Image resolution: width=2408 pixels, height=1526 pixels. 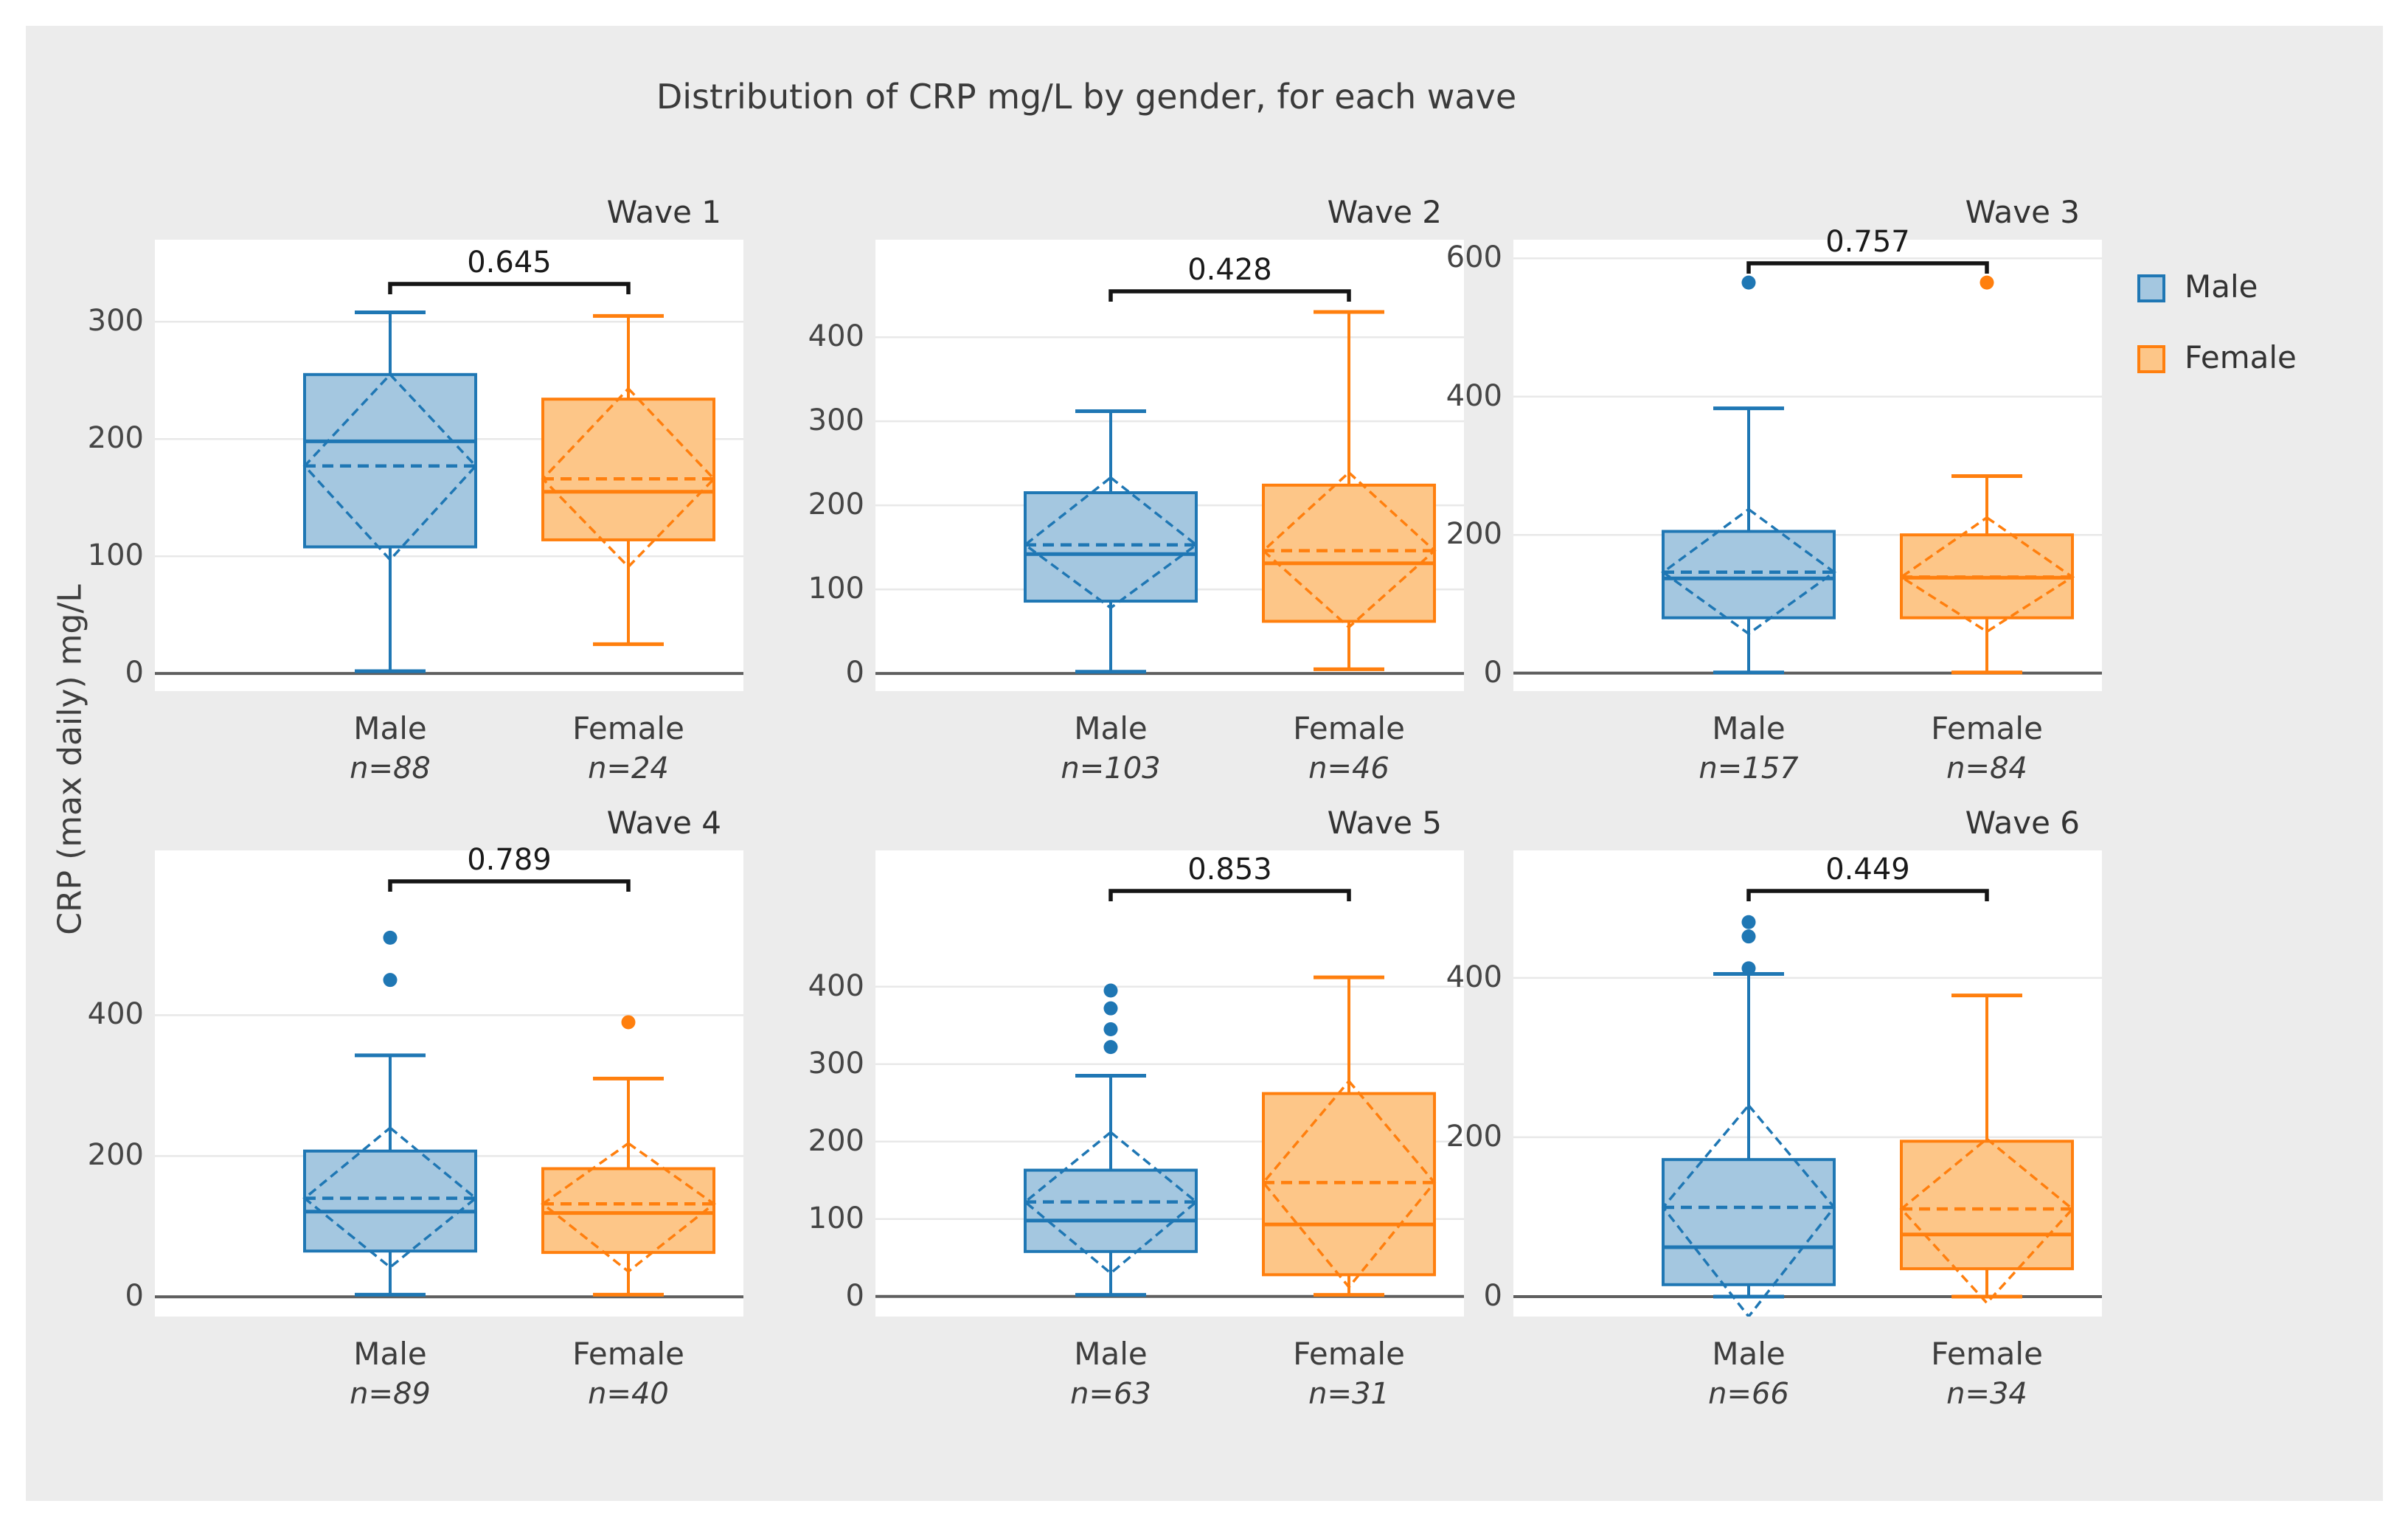 What do you see at coordinates (628, 1023) in the screenshot?
I see `outlier-dot-female` at bounding box center [628, 1023].